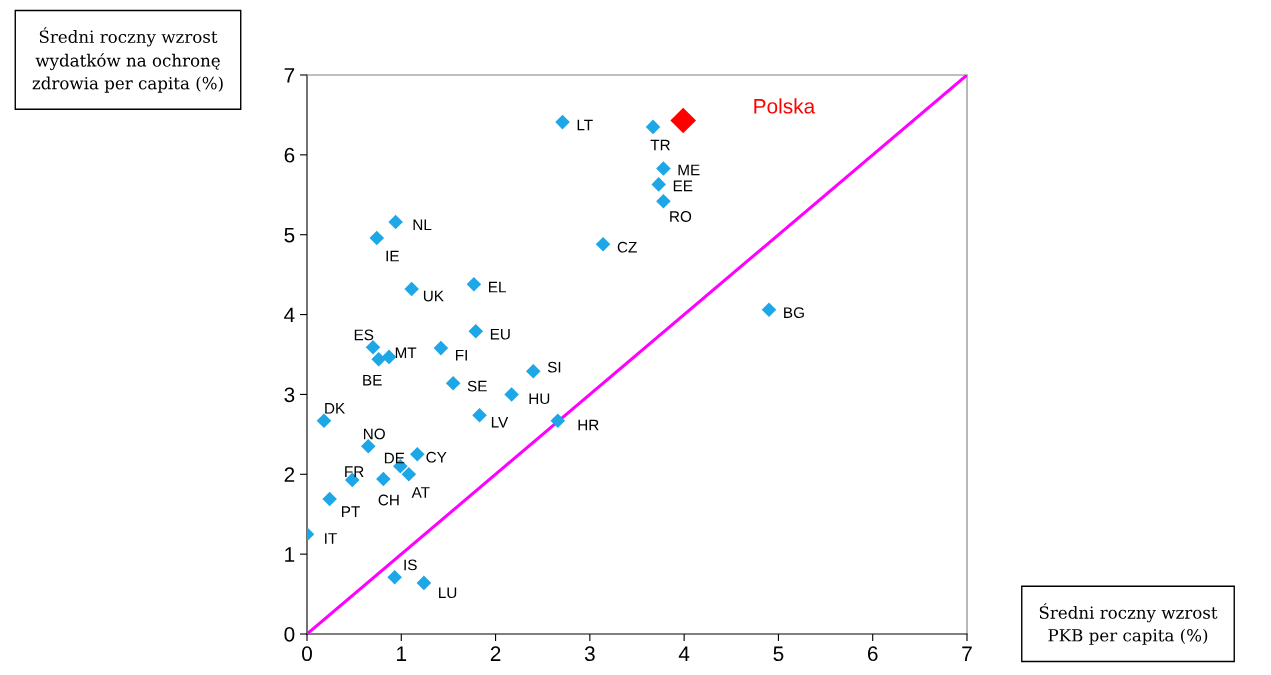 The height and width of the screenshot is (675, 1271). I want to click on annotation: IT, so click(331, 538).